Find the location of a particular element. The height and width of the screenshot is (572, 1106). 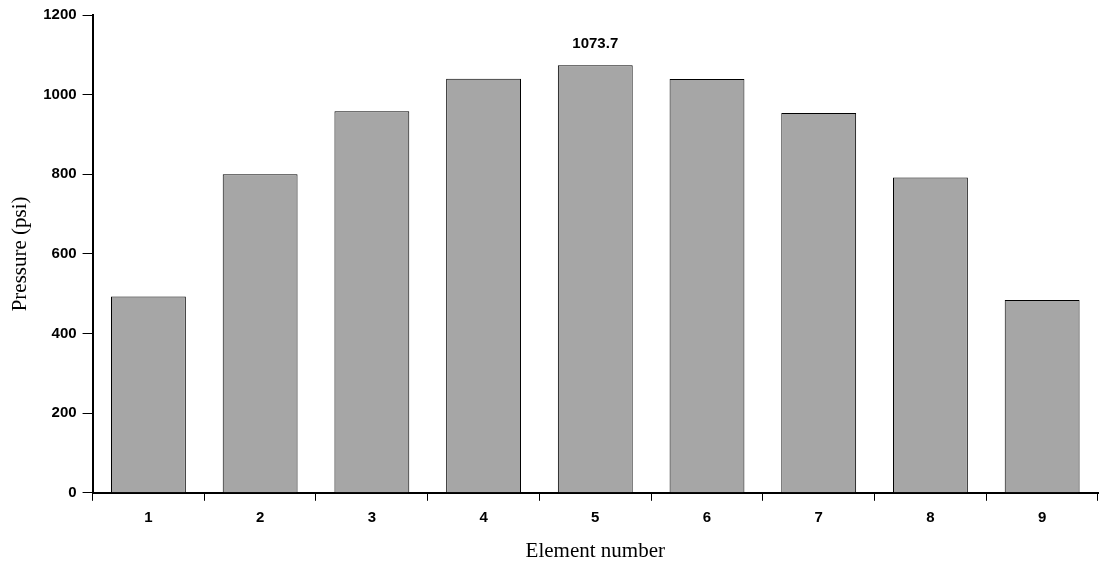

y-tick-label: 200 is located at coordinates (64, 412).